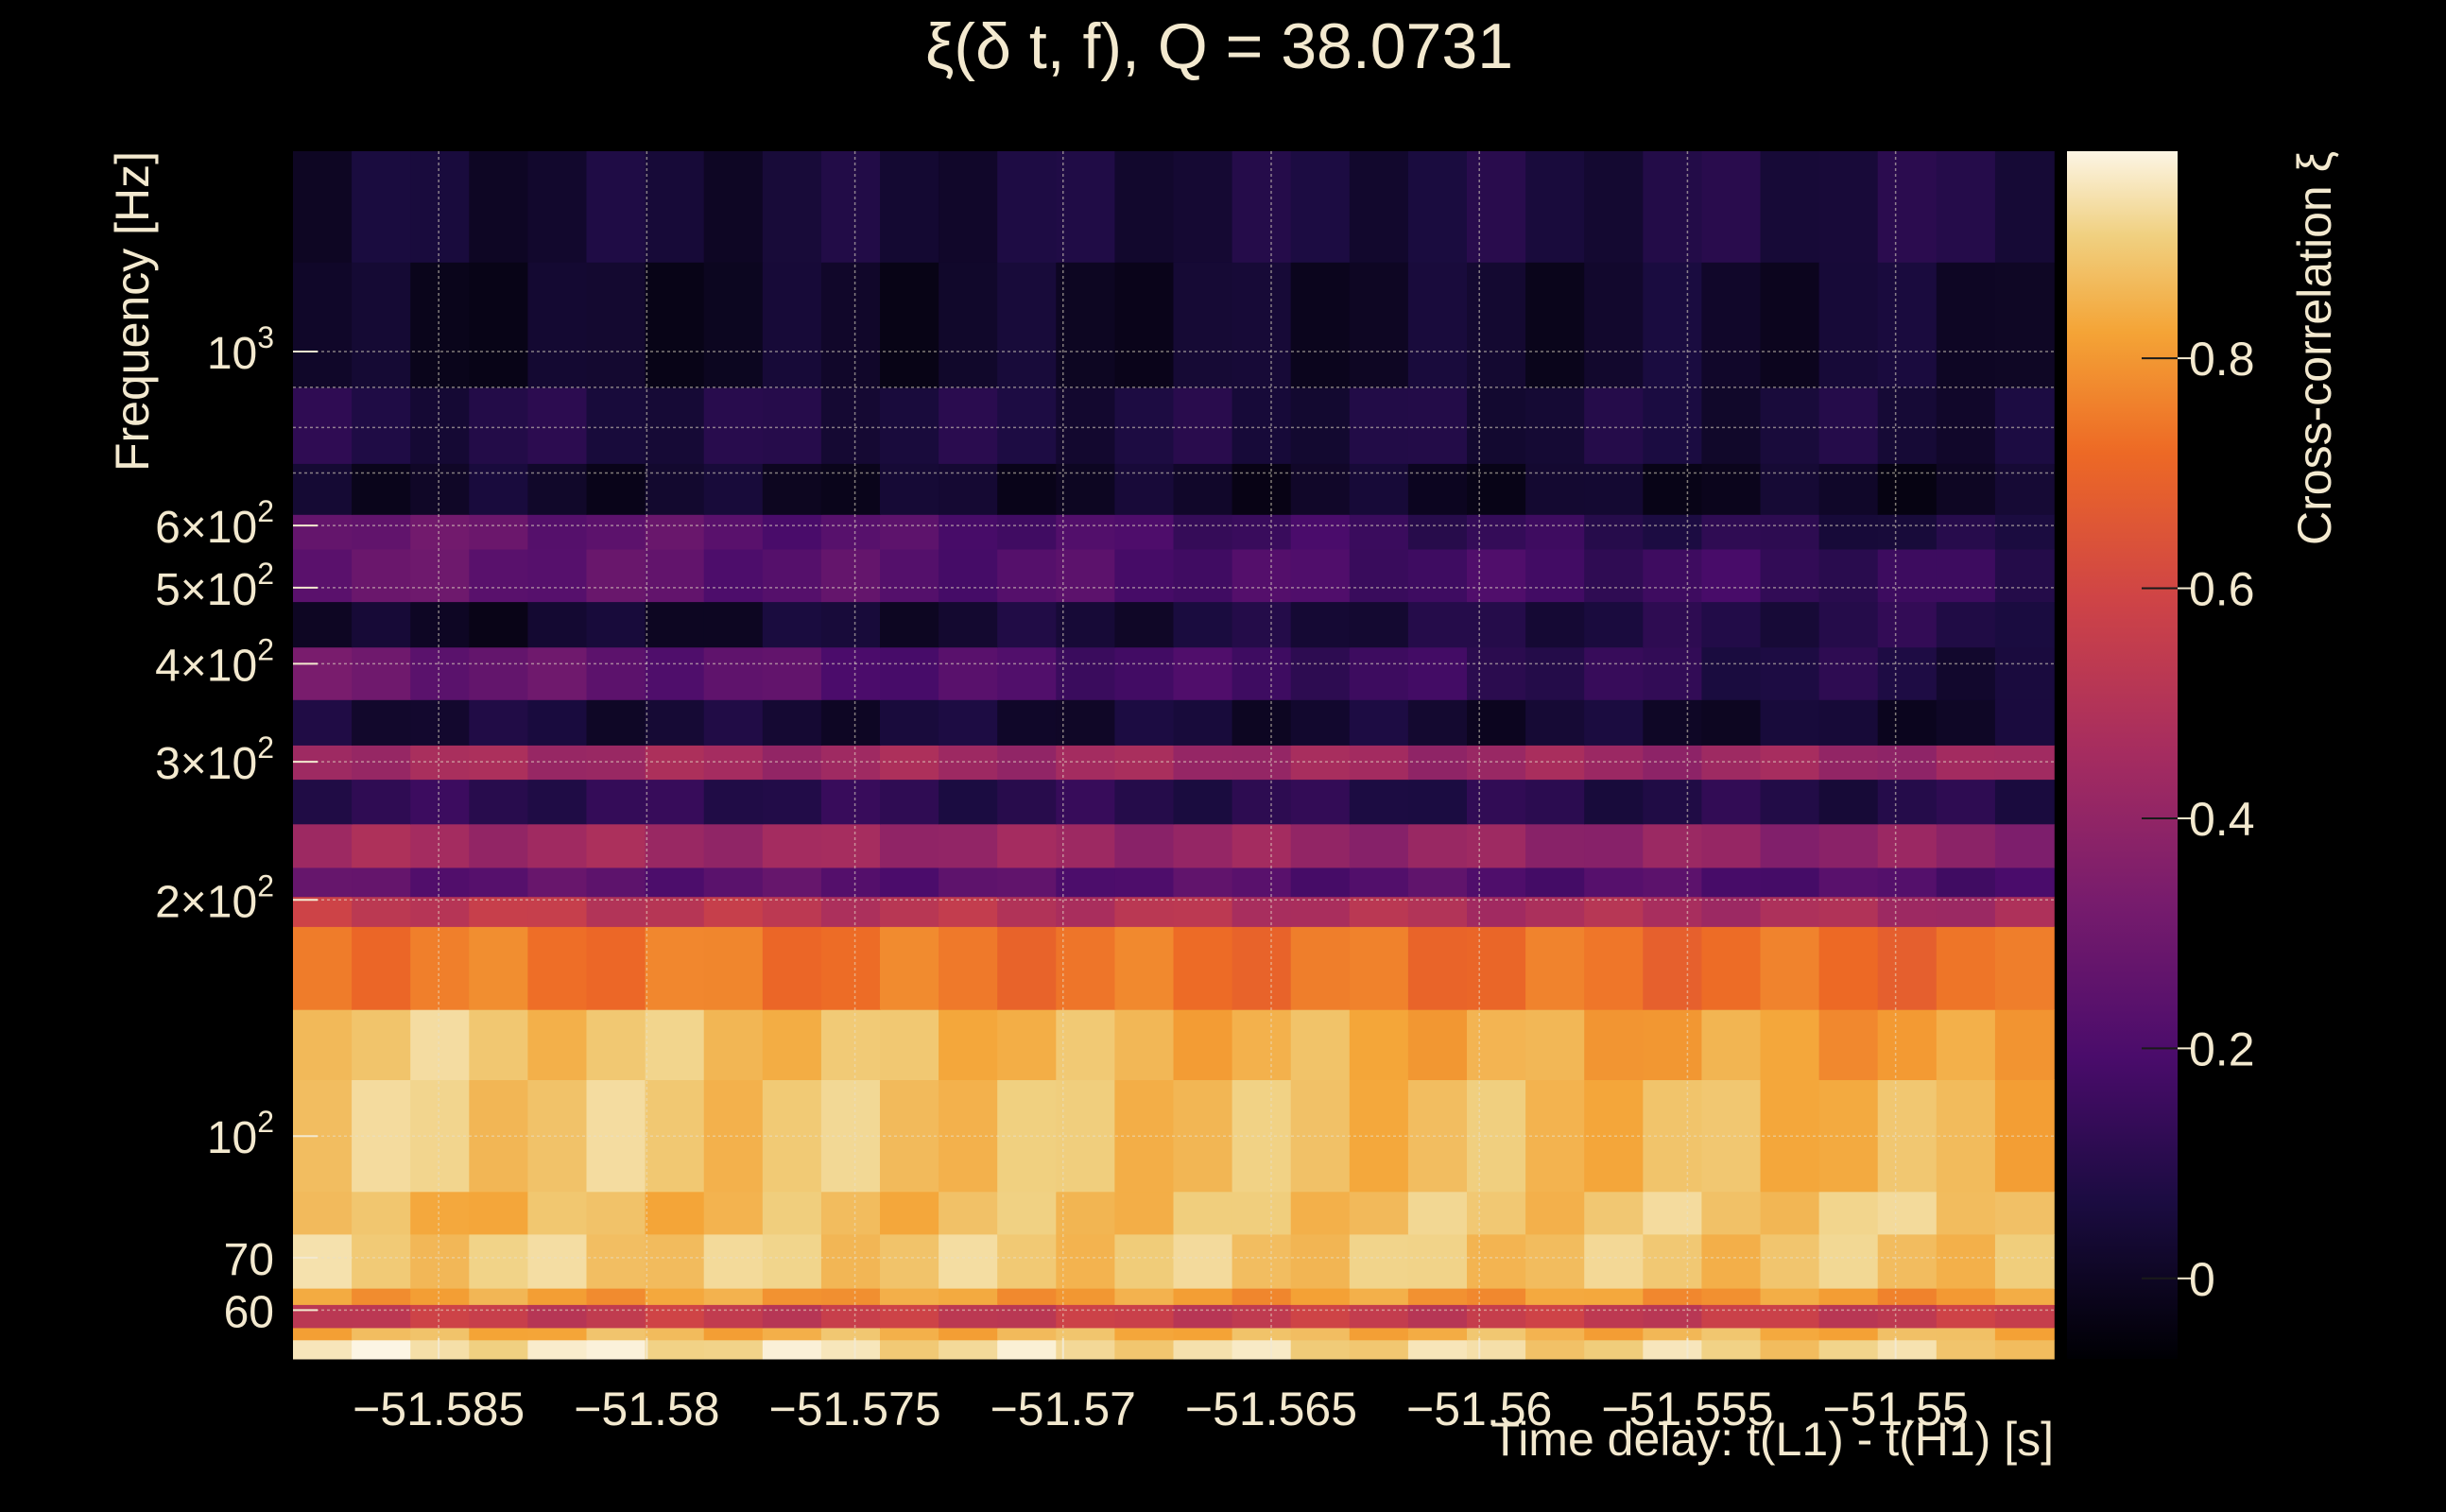  I want to click on x-tick-label: −51.57, so click(1063, 1409).